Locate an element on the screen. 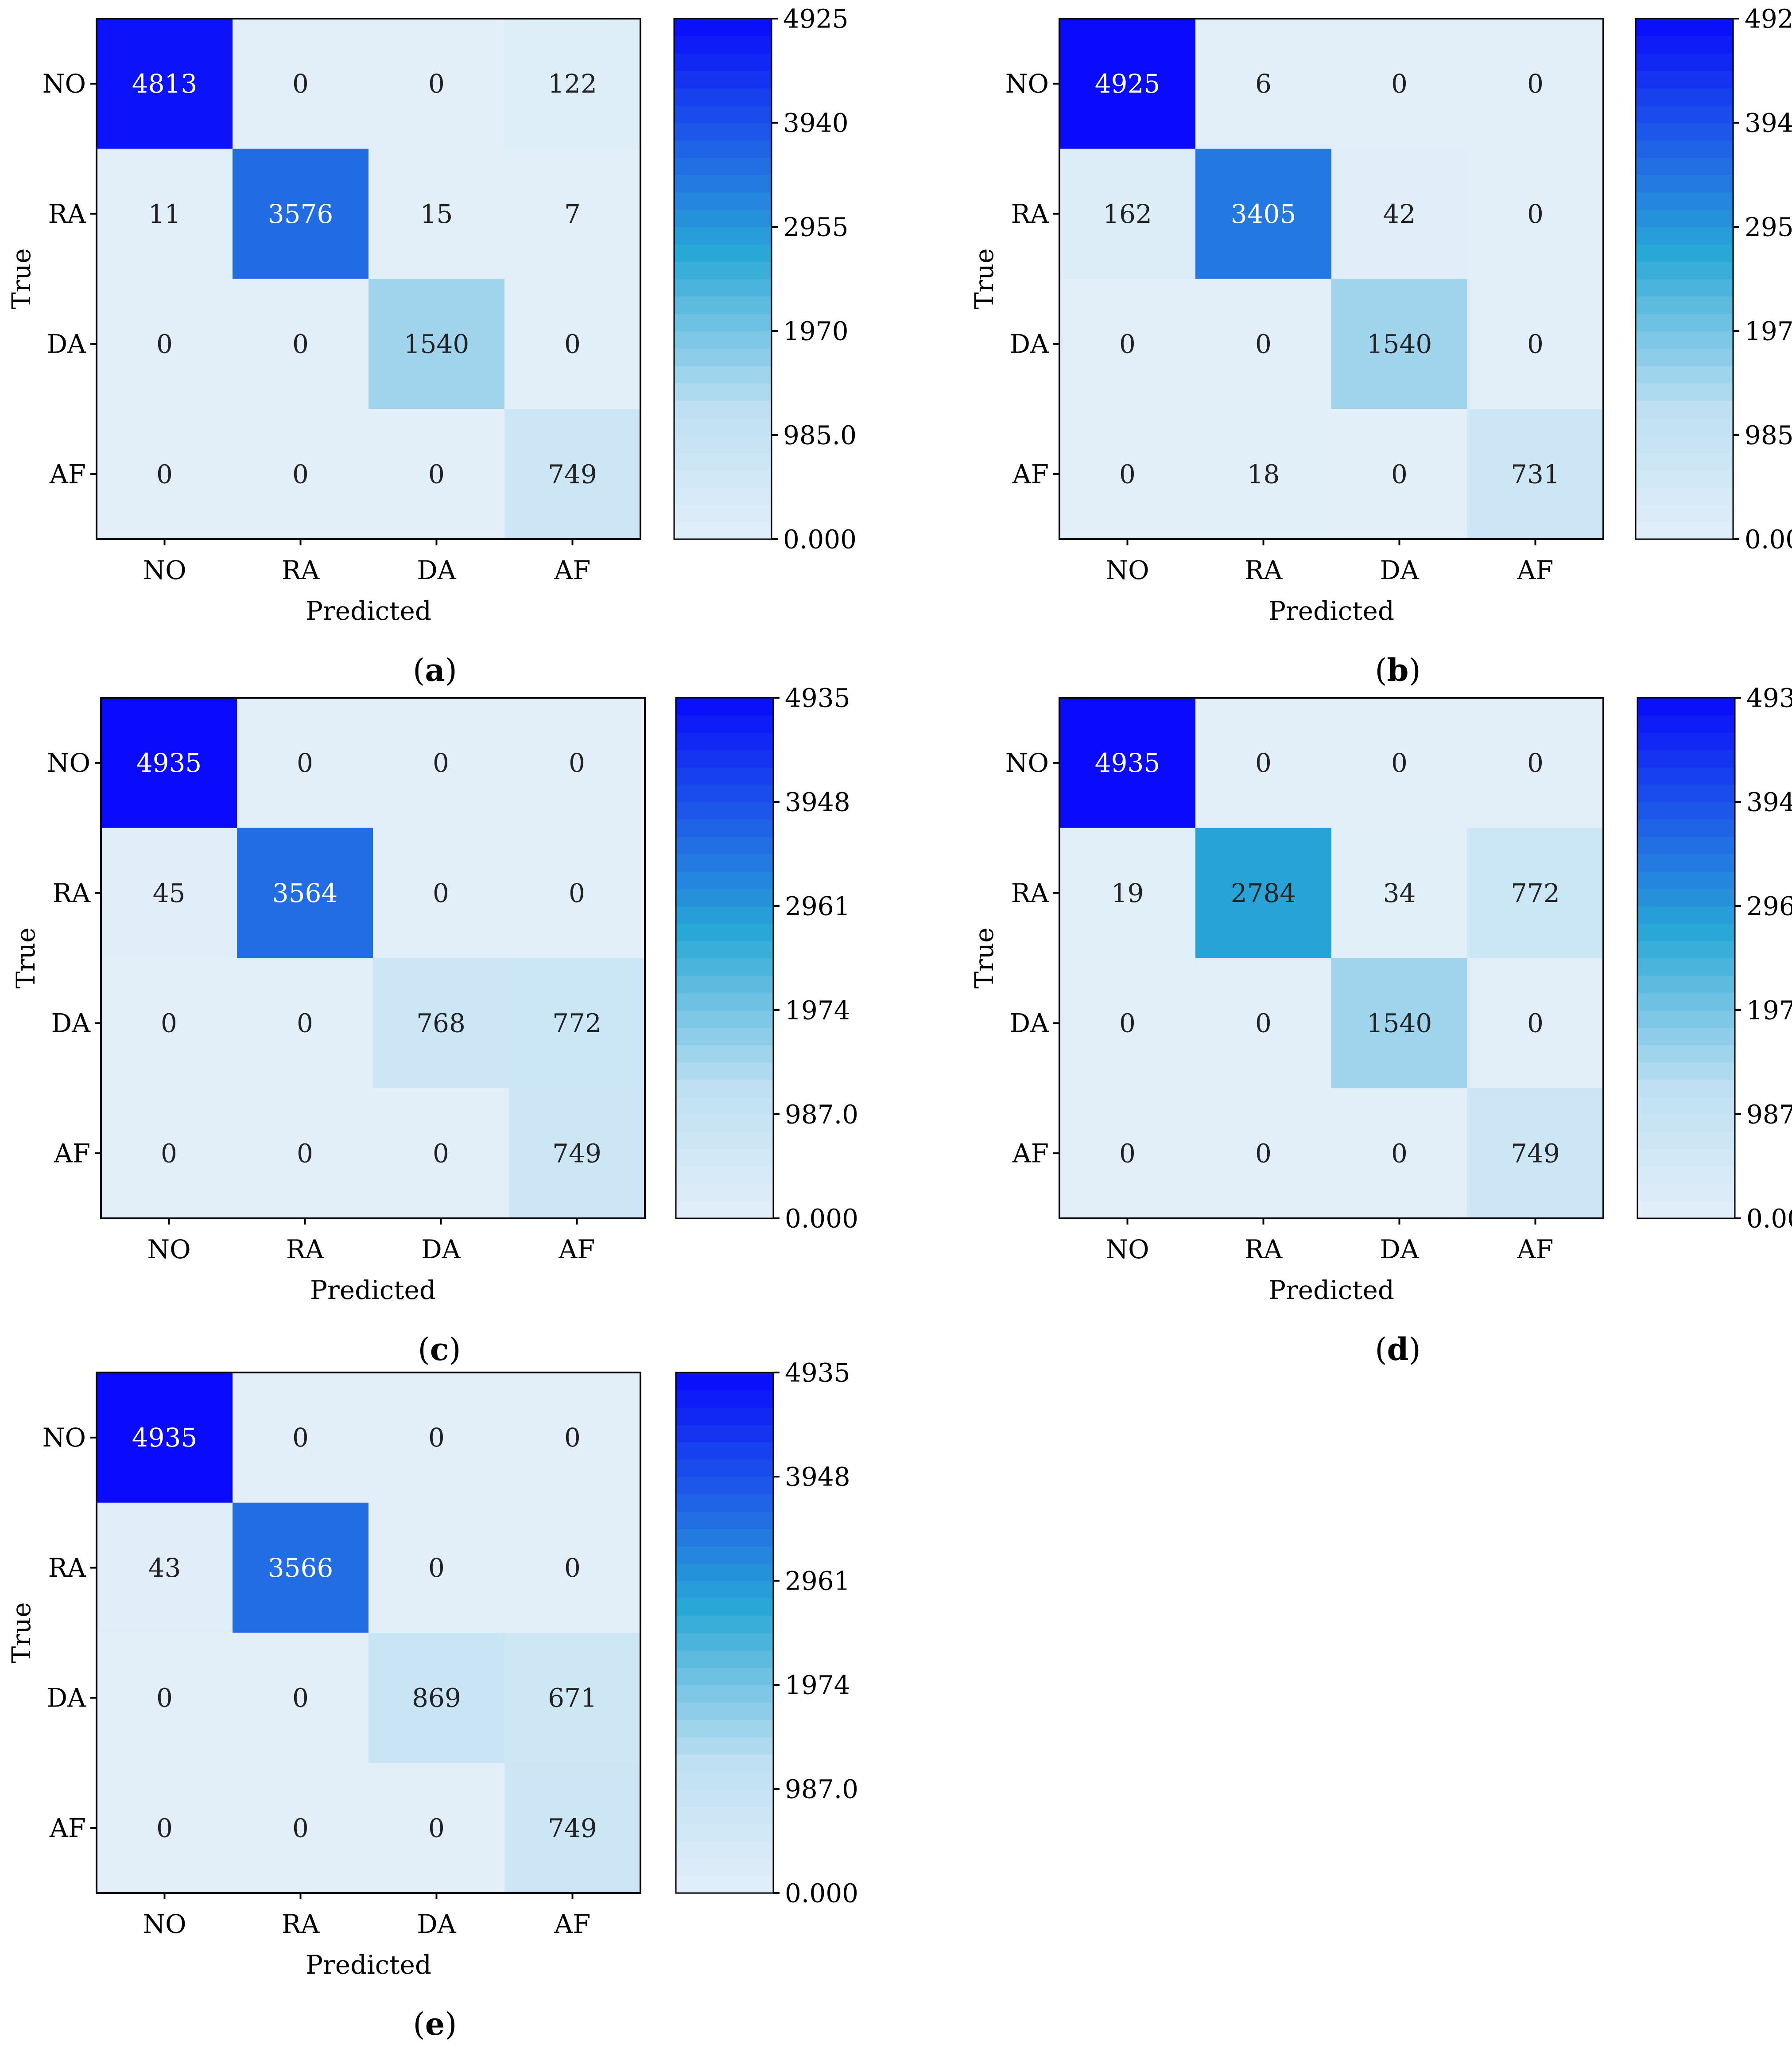  cell-value-label: 18 is located at coordinates (1263, 474).